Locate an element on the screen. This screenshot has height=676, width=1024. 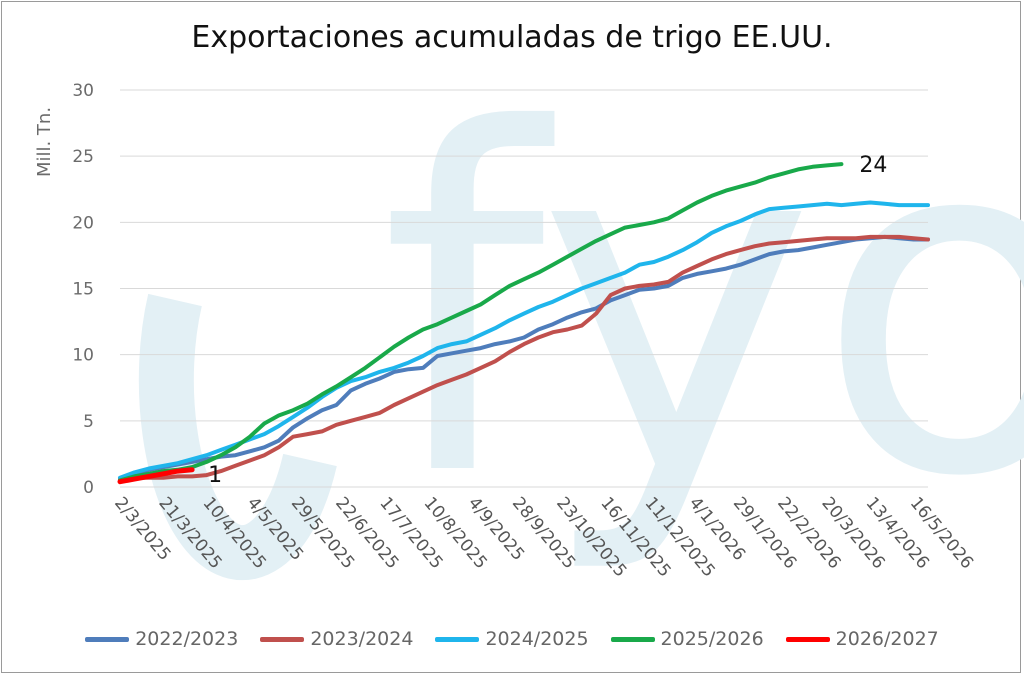
end-label-2025-2026: 24 is located at coordinates (873, 165).